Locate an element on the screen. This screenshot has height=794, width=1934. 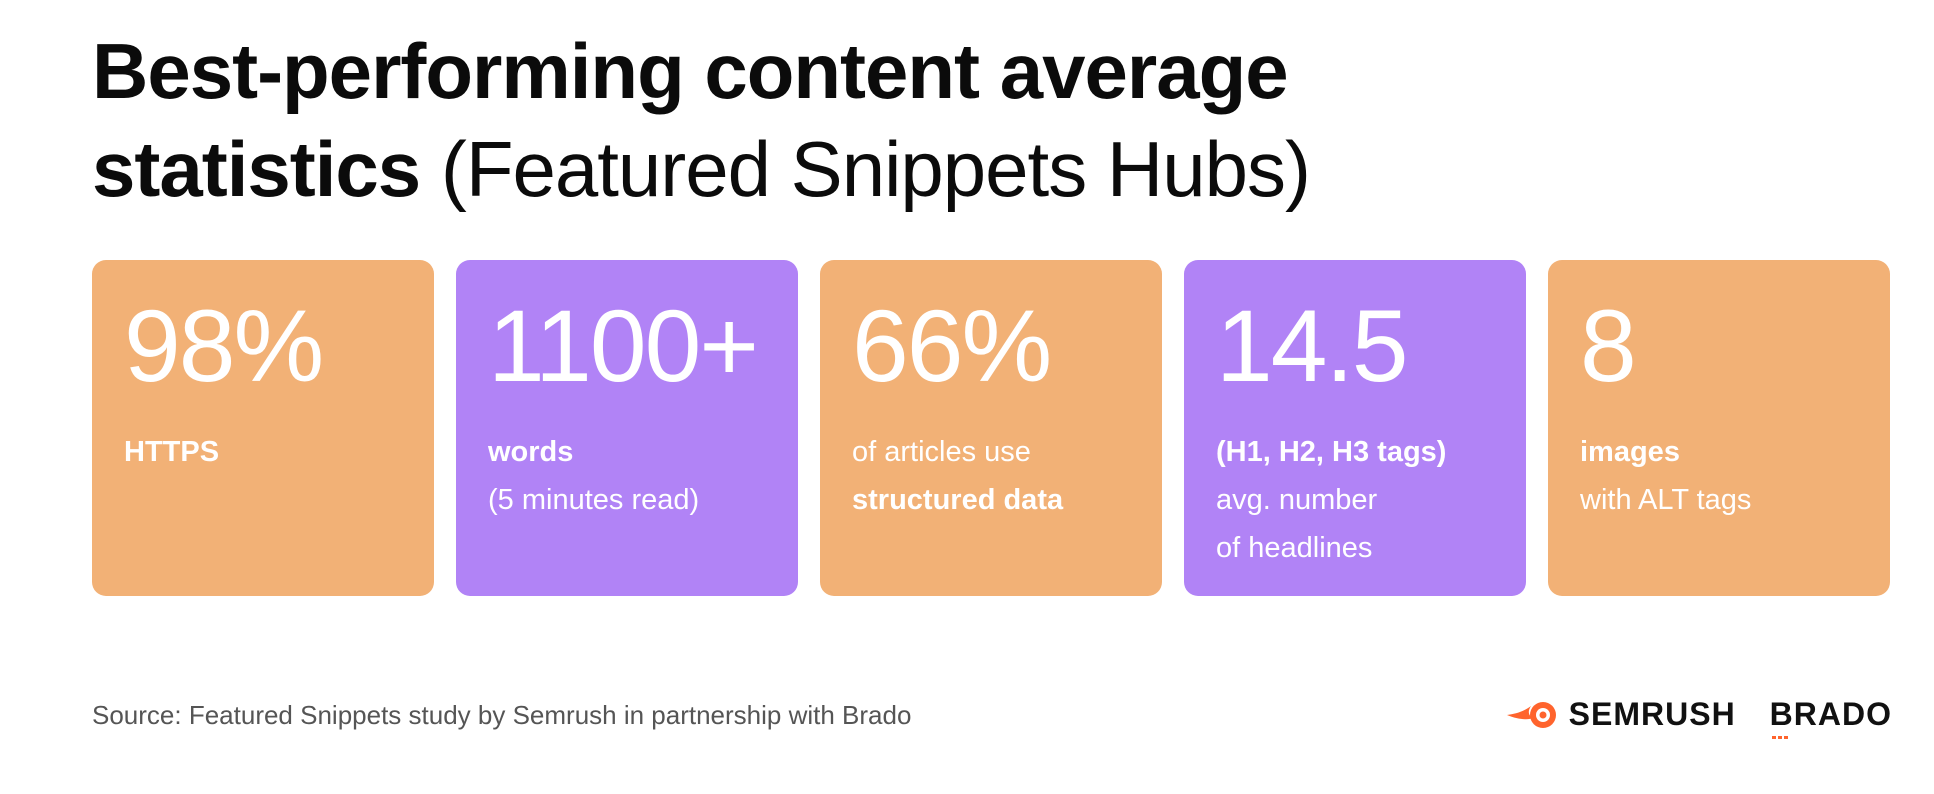
stat-value: 66% is located at coordinates (952, 346).